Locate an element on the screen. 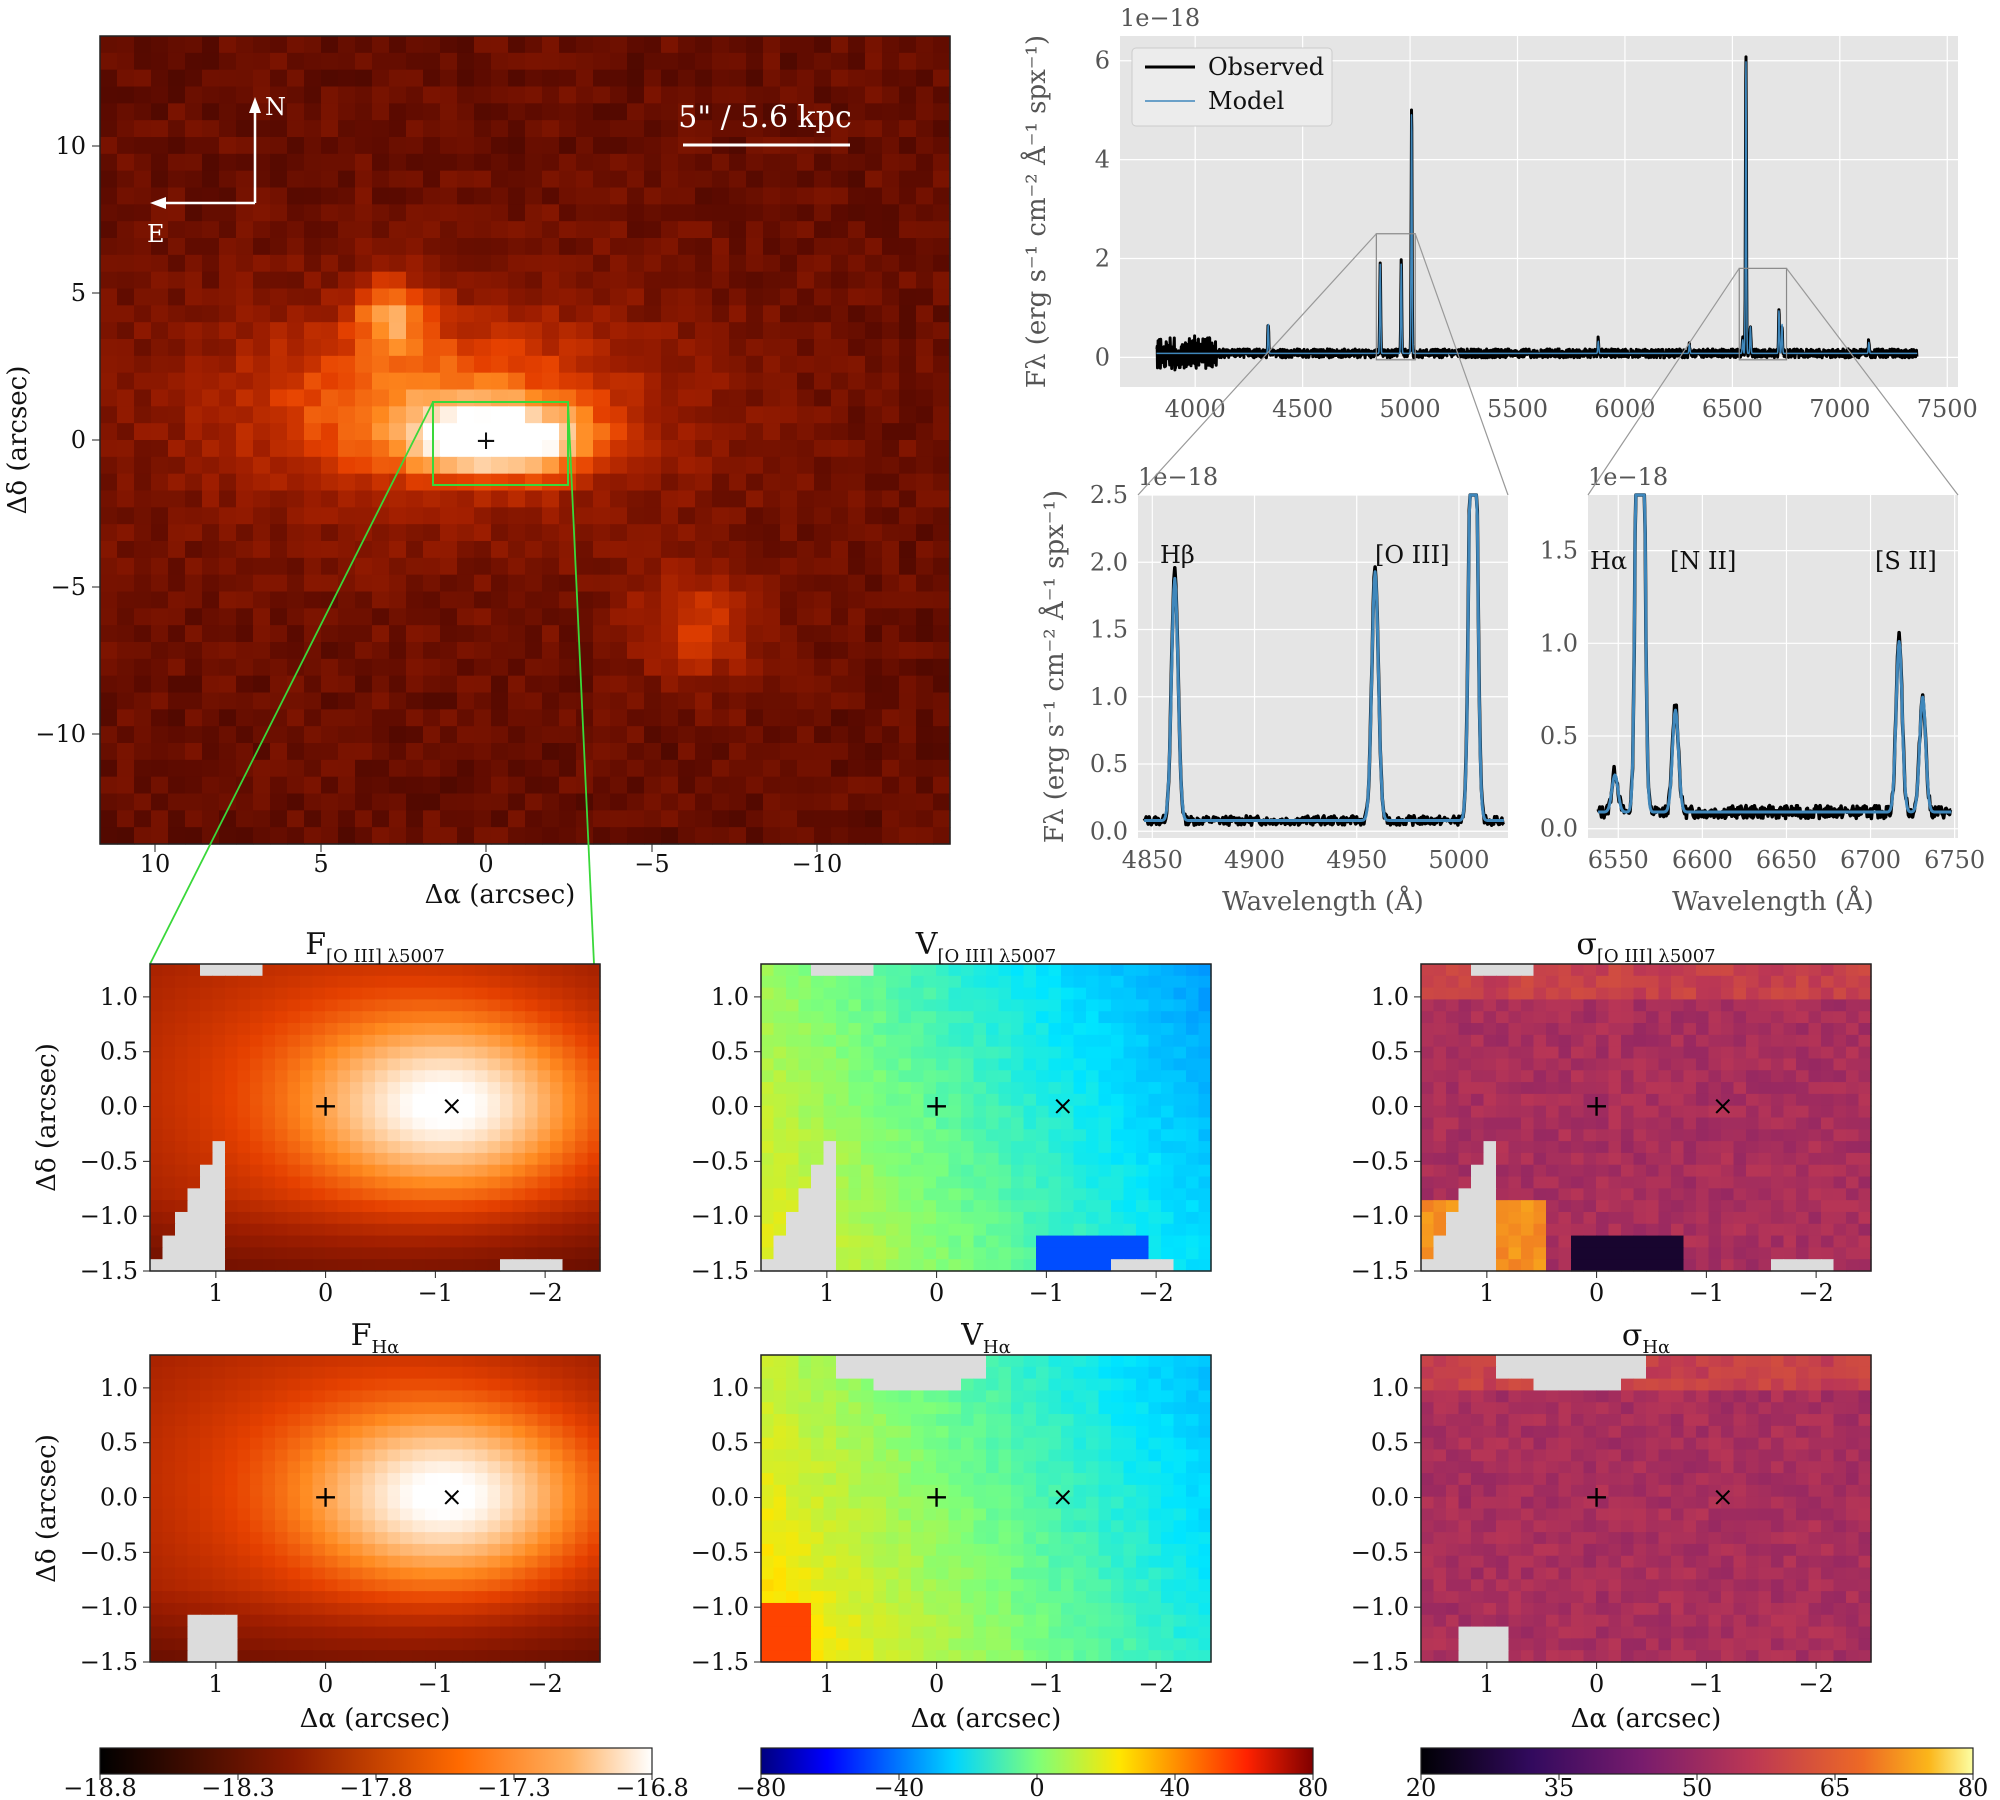 The height and width of the screenshot is (1800, 2000). annotation-sii: [S II] is located at coordinates (1906, 561).